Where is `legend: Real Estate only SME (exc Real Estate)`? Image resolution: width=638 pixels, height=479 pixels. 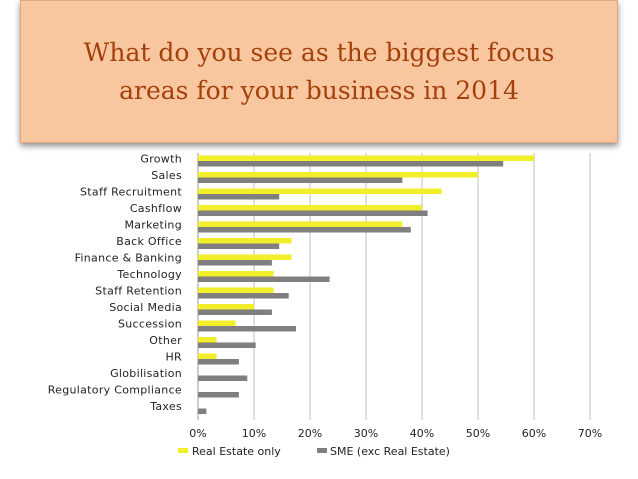
legend: Real Estate only SME (exc Real Estate) is located at coordinates (314, 451).